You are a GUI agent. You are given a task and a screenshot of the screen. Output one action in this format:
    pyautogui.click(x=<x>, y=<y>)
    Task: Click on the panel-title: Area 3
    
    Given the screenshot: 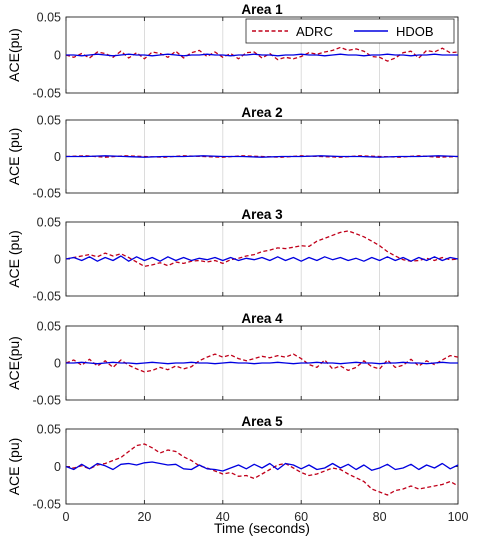 What is the action you would take?
    pyautogui.click(x=262, y=214)
    